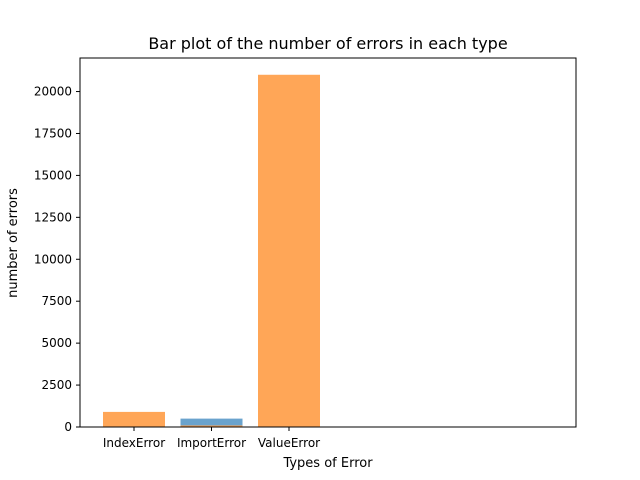  Describe the element at coordinates (56, 343) in the screenshot. I see `y-tick-label: 5000` at that location.